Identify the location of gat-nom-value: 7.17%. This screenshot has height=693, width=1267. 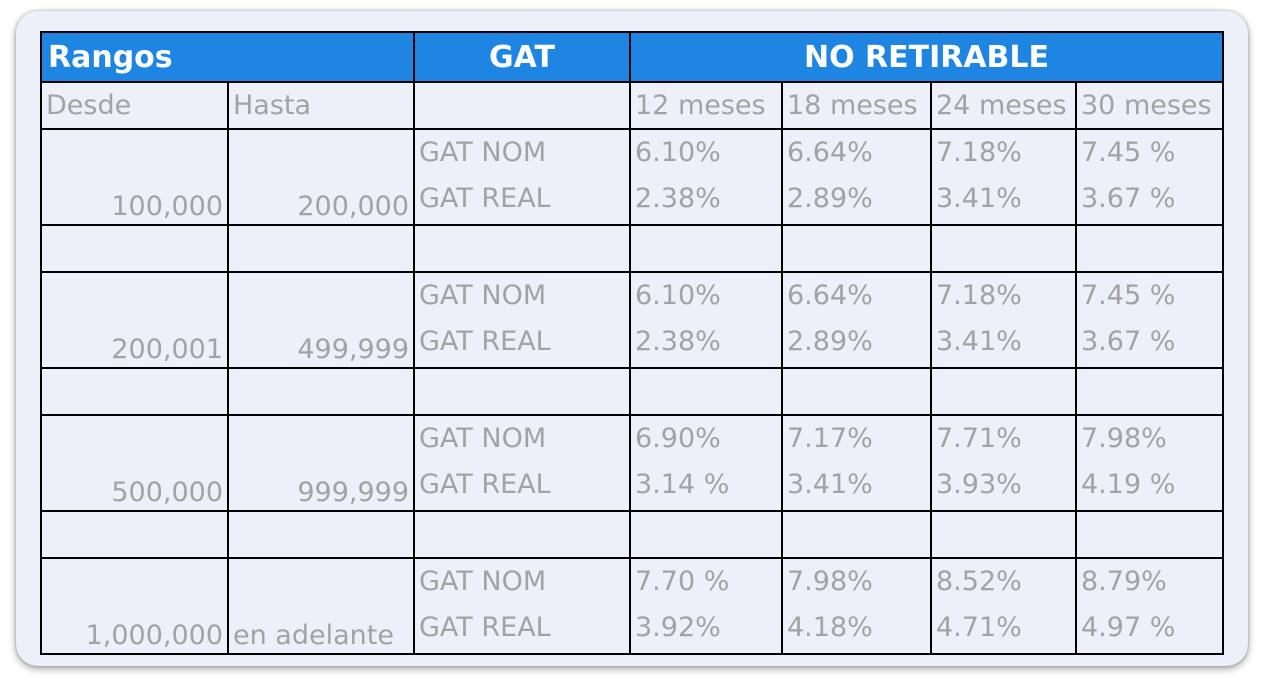
(830, 438).